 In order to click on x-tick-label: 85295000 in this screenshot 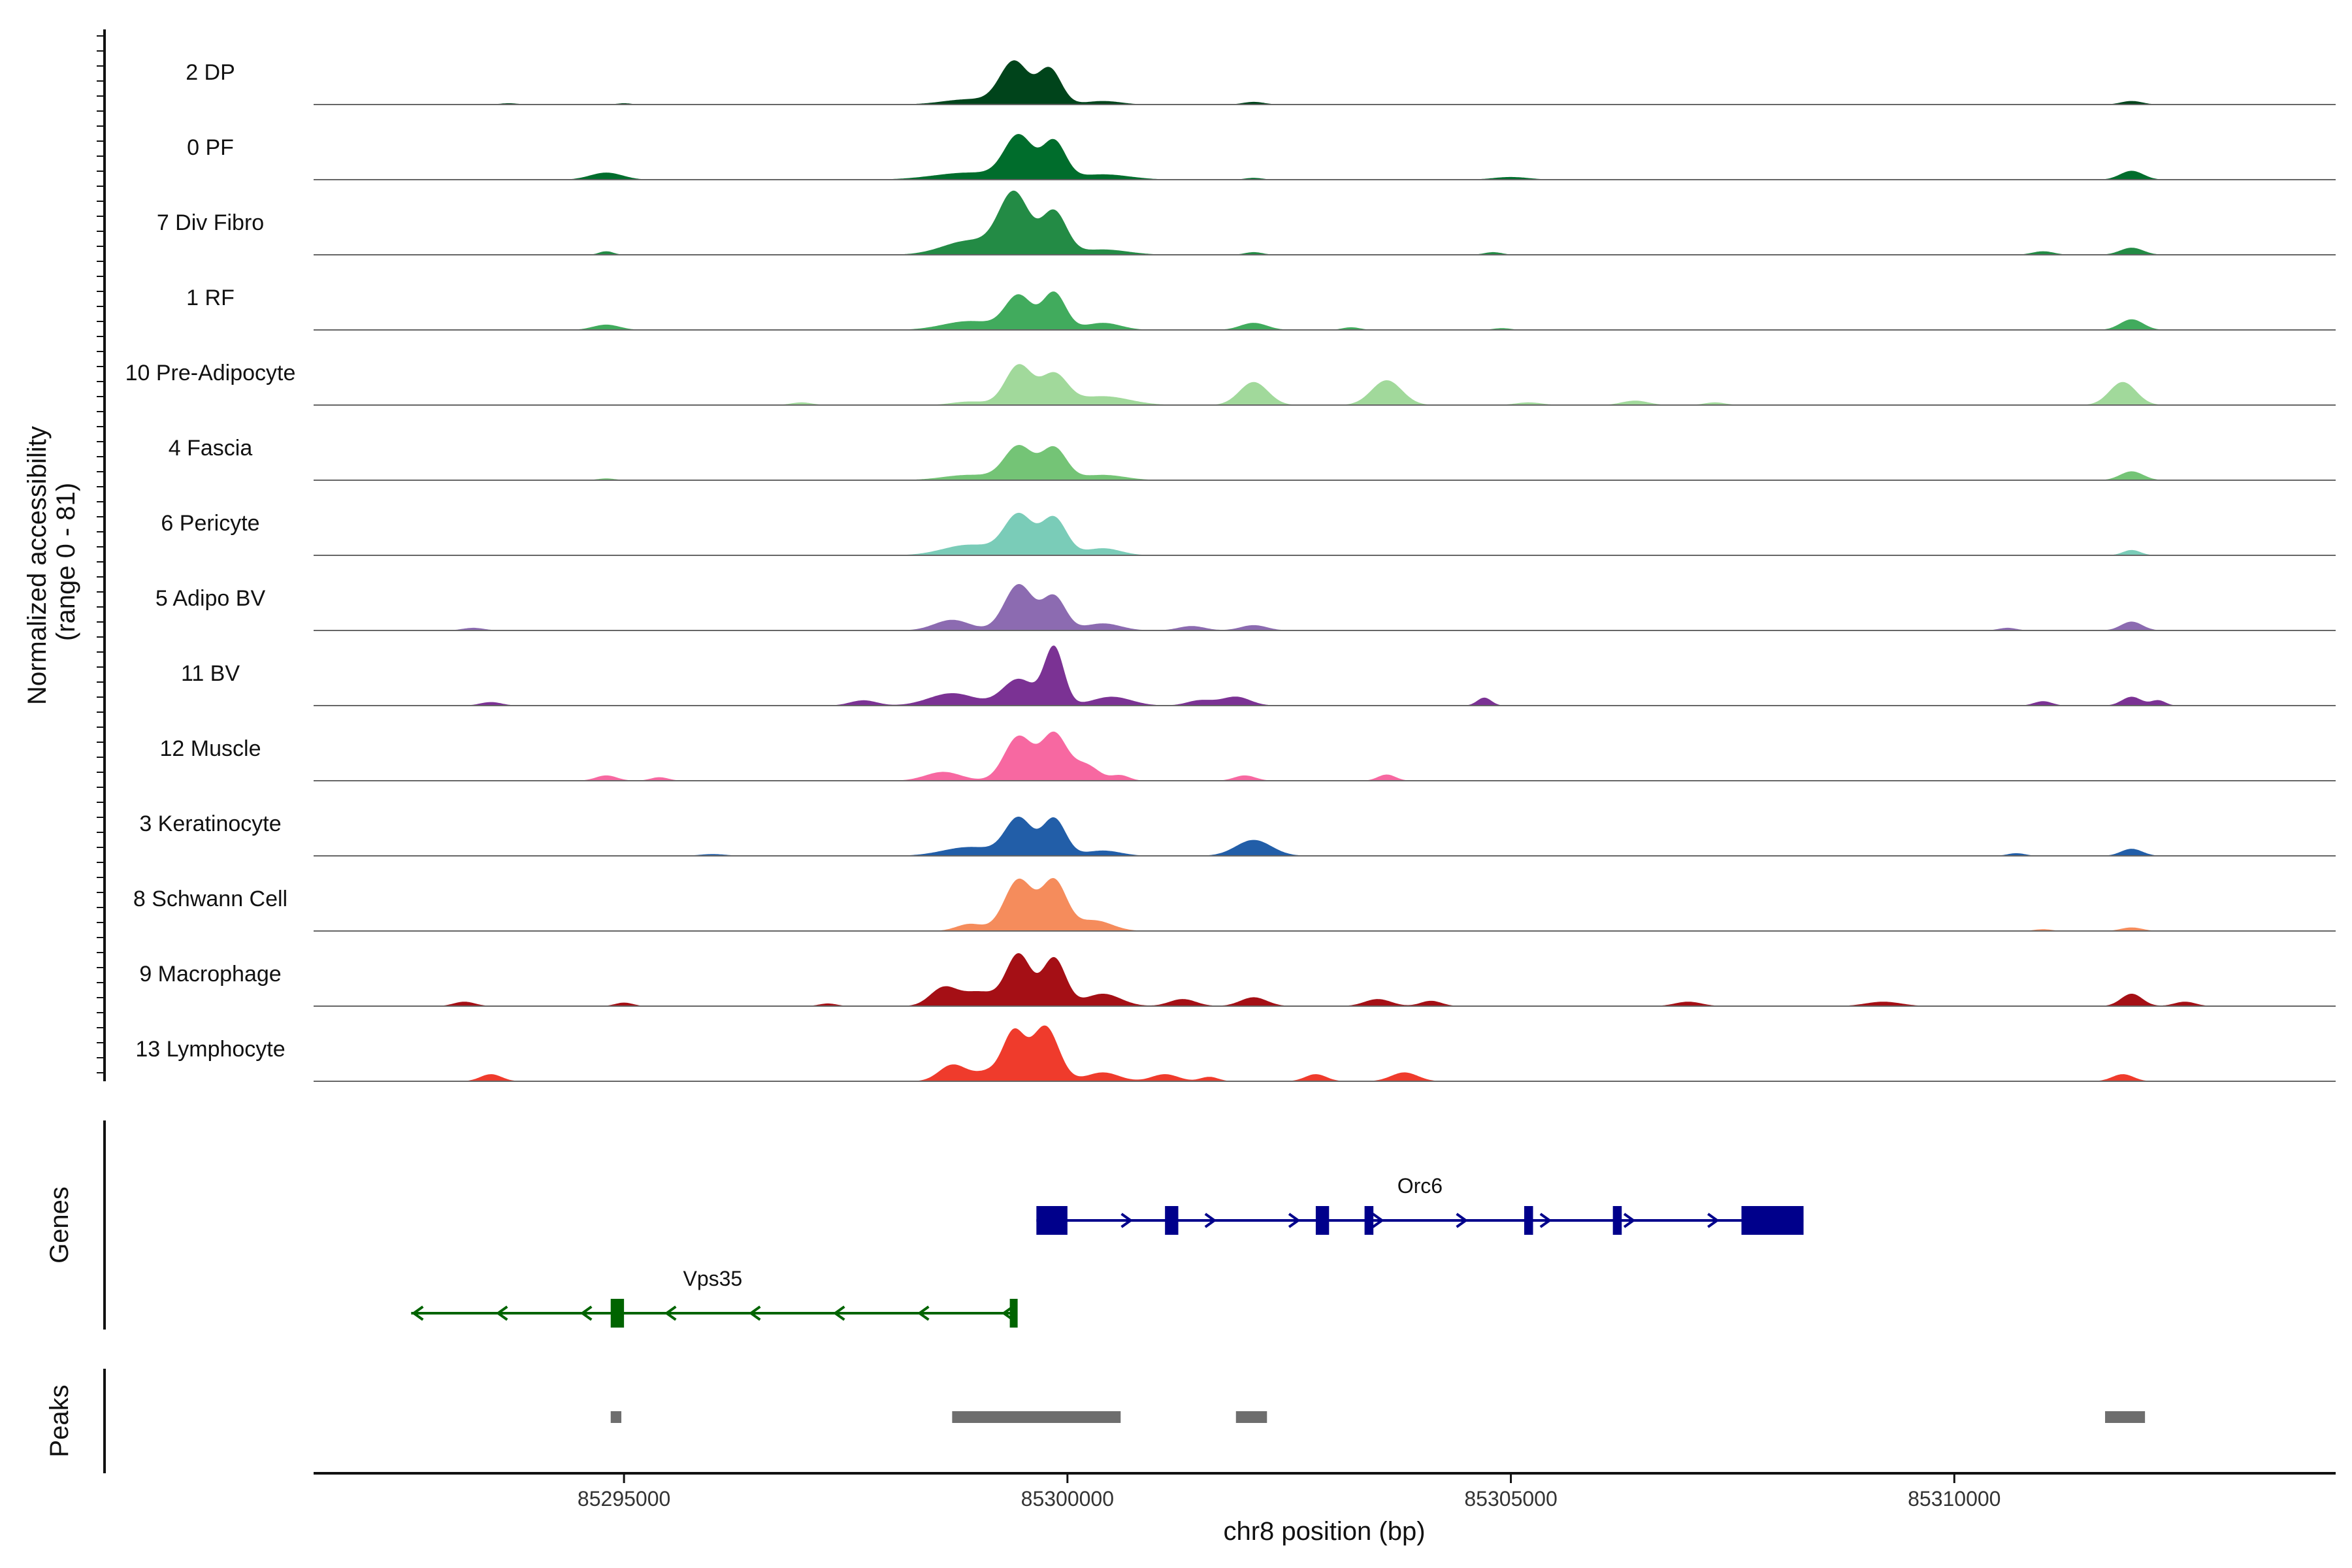, I will do `click(624, 1499)`.